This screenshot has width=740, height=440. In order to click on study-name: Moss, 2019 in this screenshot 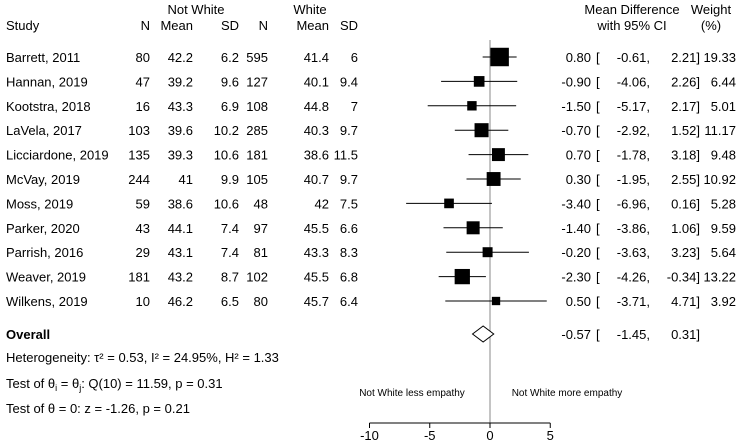, I will do `click(39, 203)`.